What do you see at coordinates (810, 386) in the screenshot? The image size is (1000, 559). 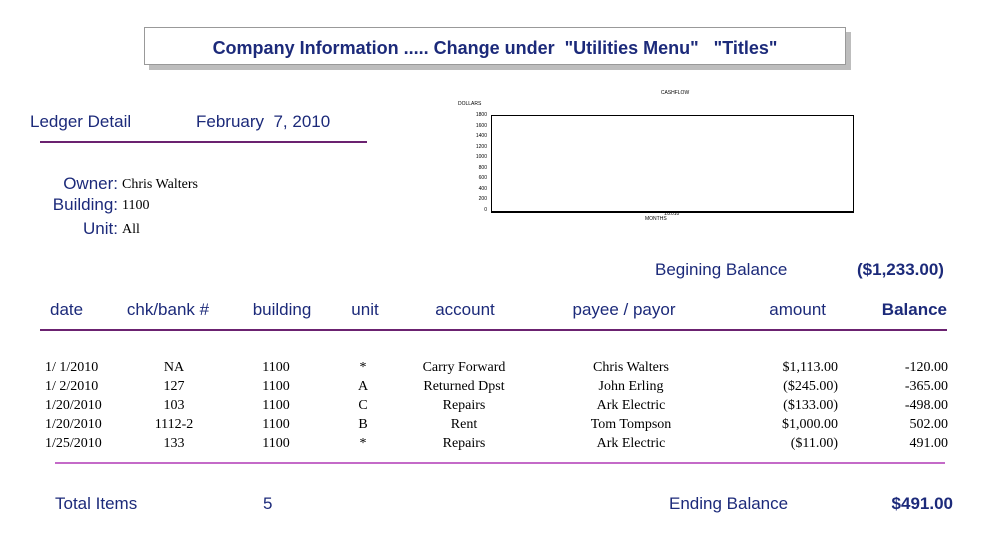 I see `ledger-cell: ($245.00)` at bounding box center [810, 386].